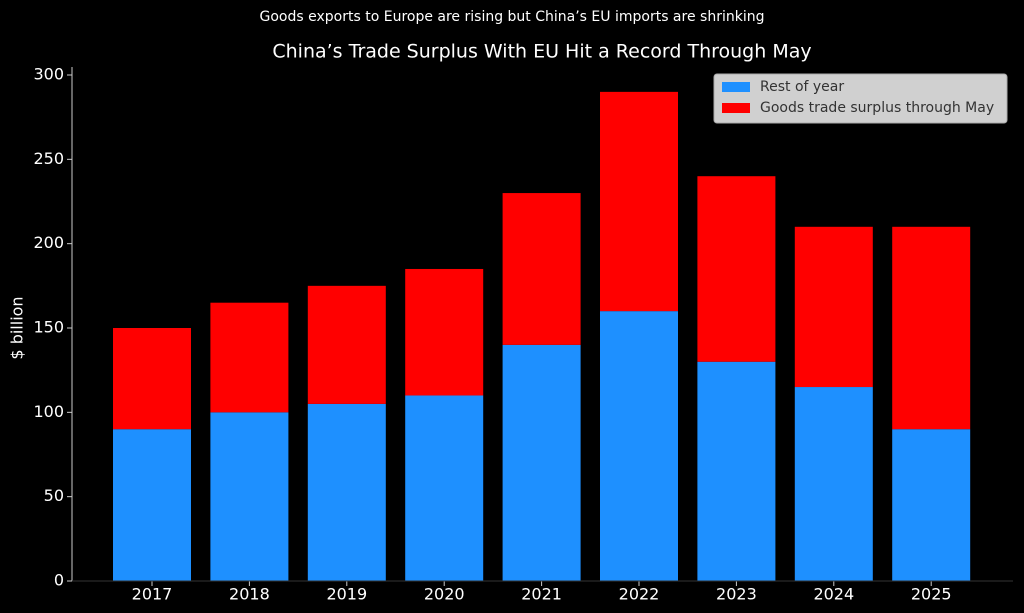 The height and width of the screenshot is (613, 1024). I want to click on x-tick-label: 2020, so click(444, 594).